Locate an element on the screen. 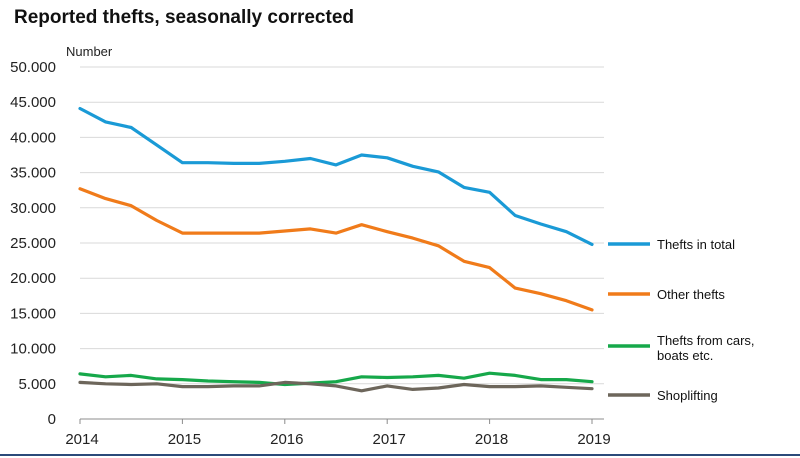 The height and width of the screenshot is (458, 800). y-tick-label: 0 is located at coordinates (52, 419).